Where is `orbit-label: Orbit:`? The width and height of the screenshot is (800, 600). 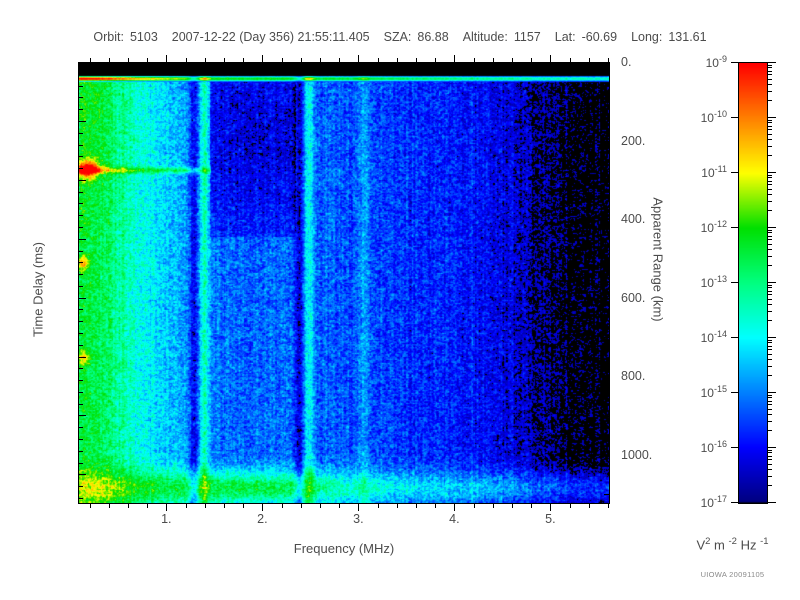 orbit-label: Orbit: is located at coordinates (108, 37).